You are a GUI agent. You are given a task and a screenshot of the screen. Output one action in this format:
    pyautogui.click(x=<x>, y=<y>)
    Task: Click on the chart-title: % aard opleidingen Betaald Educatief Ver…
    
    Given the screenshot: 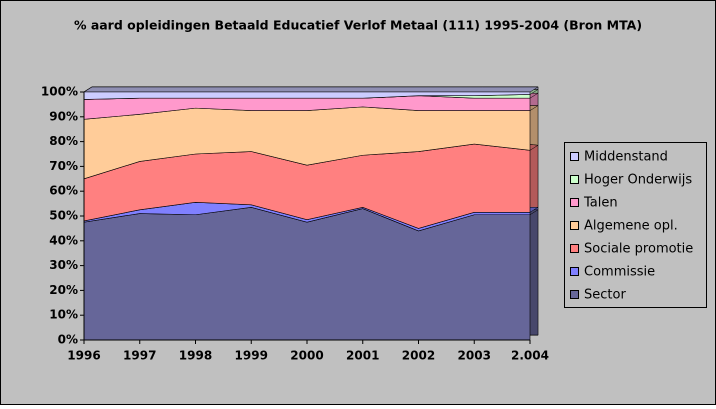 What is the action you would take?
    pyautogui.click(x=358, y=25)
    